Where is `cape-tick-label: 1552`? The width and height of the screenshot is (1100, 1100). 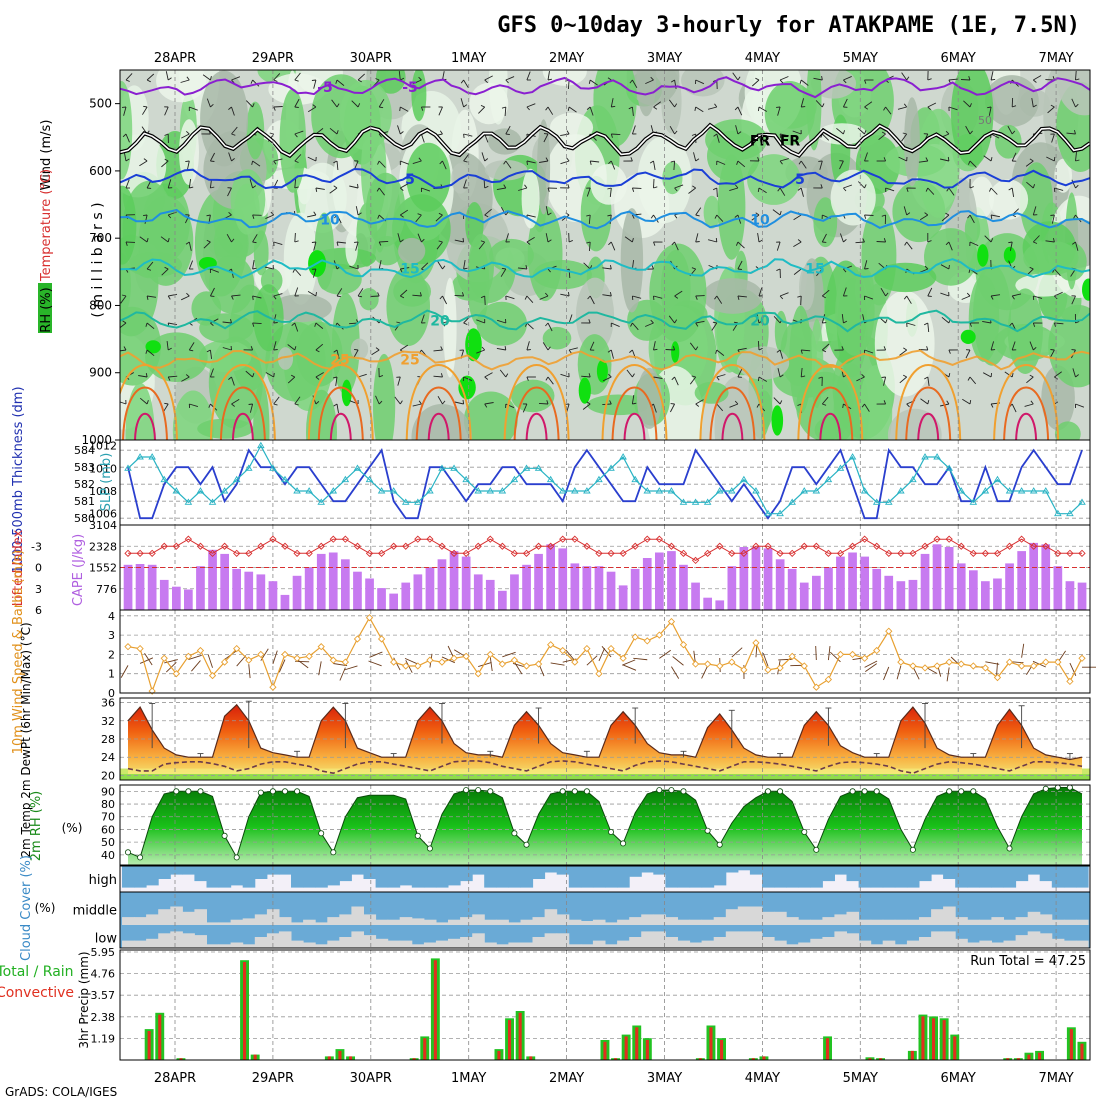
cape-tick-label: 1552 is located at coordinates (103, 568).